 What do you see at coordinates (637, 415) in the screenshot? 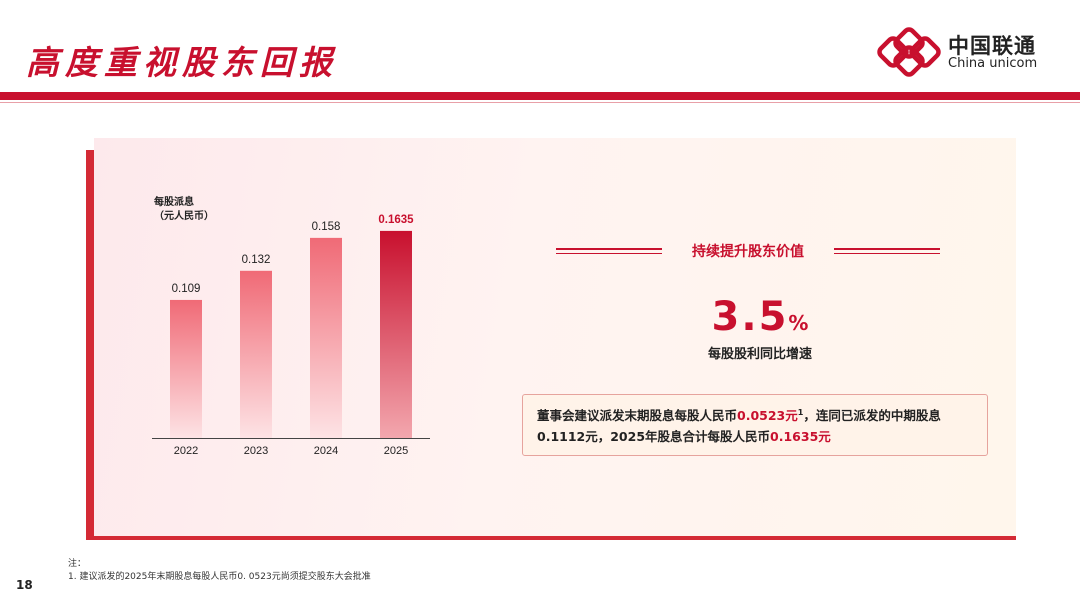
I see `note-text-1: 董事会建议派发末期股息每股人民币` at bounding box center [637, 415].